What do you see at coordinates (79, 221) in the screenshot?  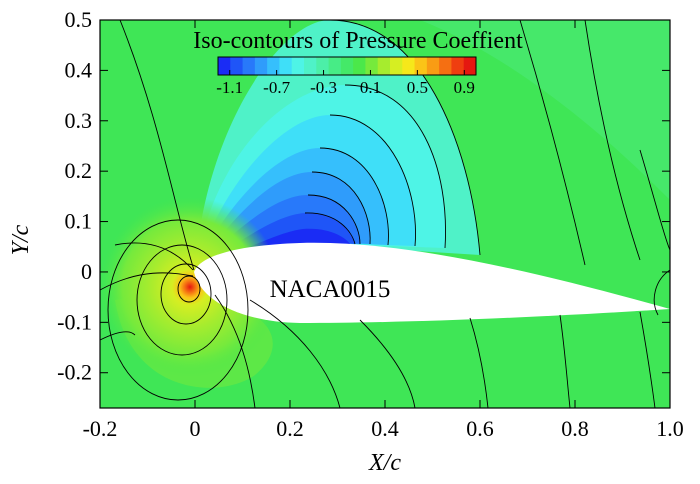 I see `y-tick-label: 0.1` at bounding box center [79, 221].